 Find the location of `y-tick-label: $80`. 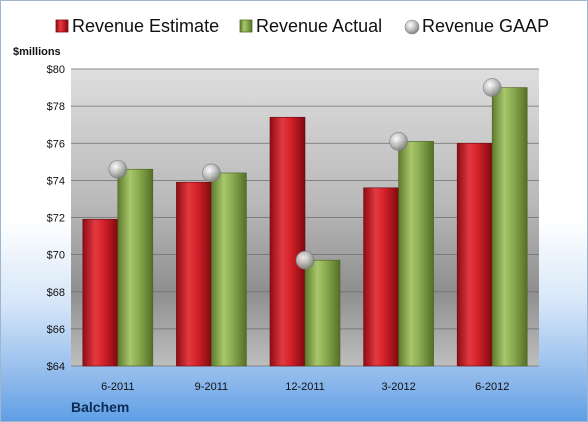

y-tick-label: $80 is located at coordinates (56, 70).